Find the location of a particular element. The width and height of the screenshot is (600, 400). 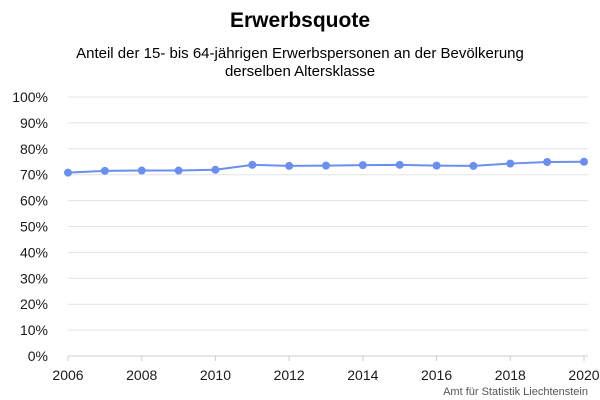

series-line is located at coordinates (326, 167).